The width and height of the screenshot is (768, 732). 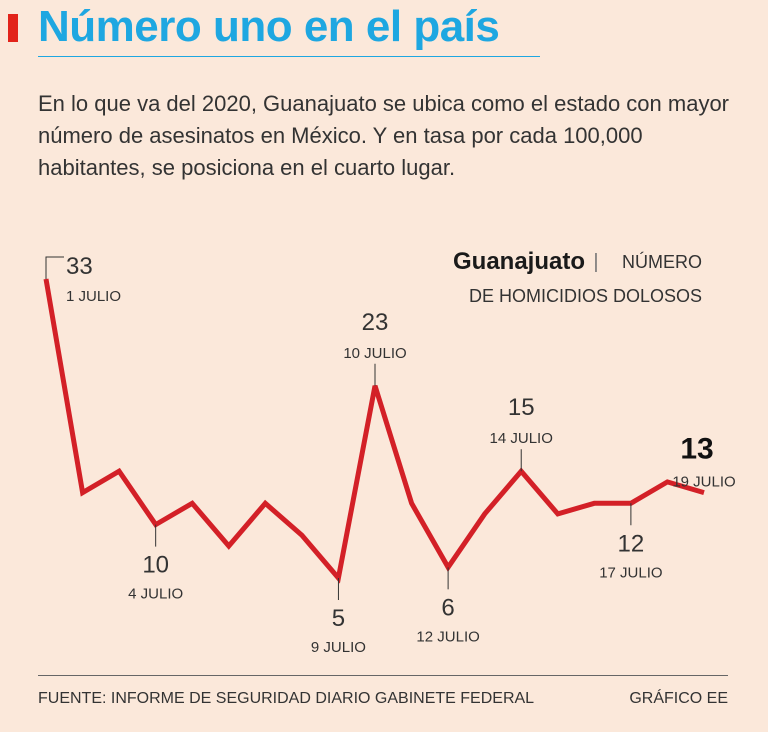 I want to click on data-label-value: 10, so click(x=155, y=565).